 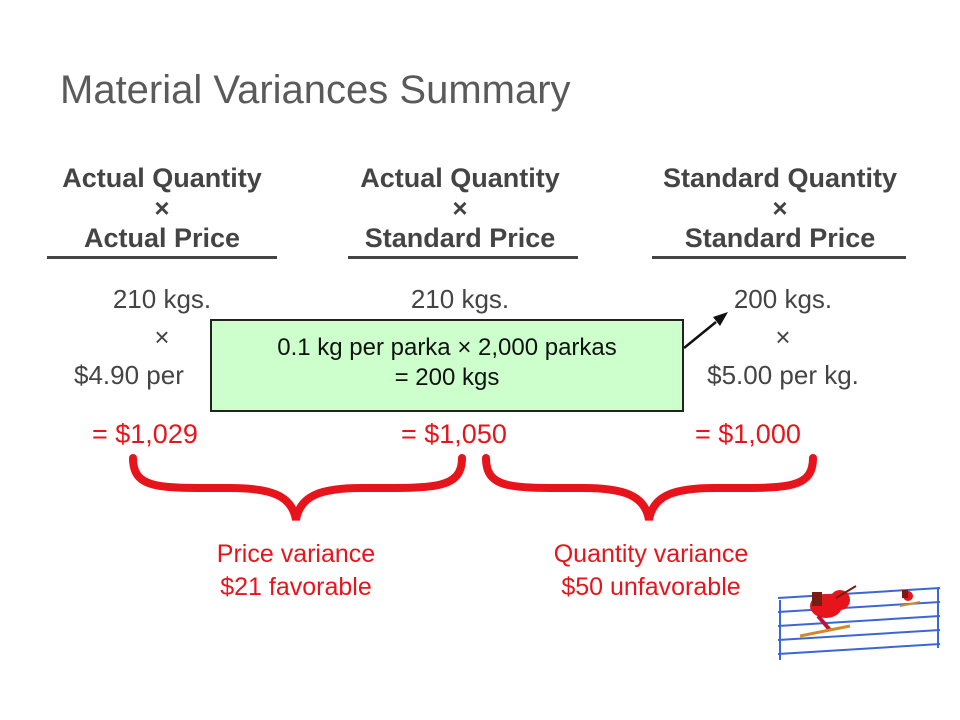 What do you see at coordinates (748, 434) in the screenshot?
I see `total-value: = $1,000` at bounding box center [748, 434].